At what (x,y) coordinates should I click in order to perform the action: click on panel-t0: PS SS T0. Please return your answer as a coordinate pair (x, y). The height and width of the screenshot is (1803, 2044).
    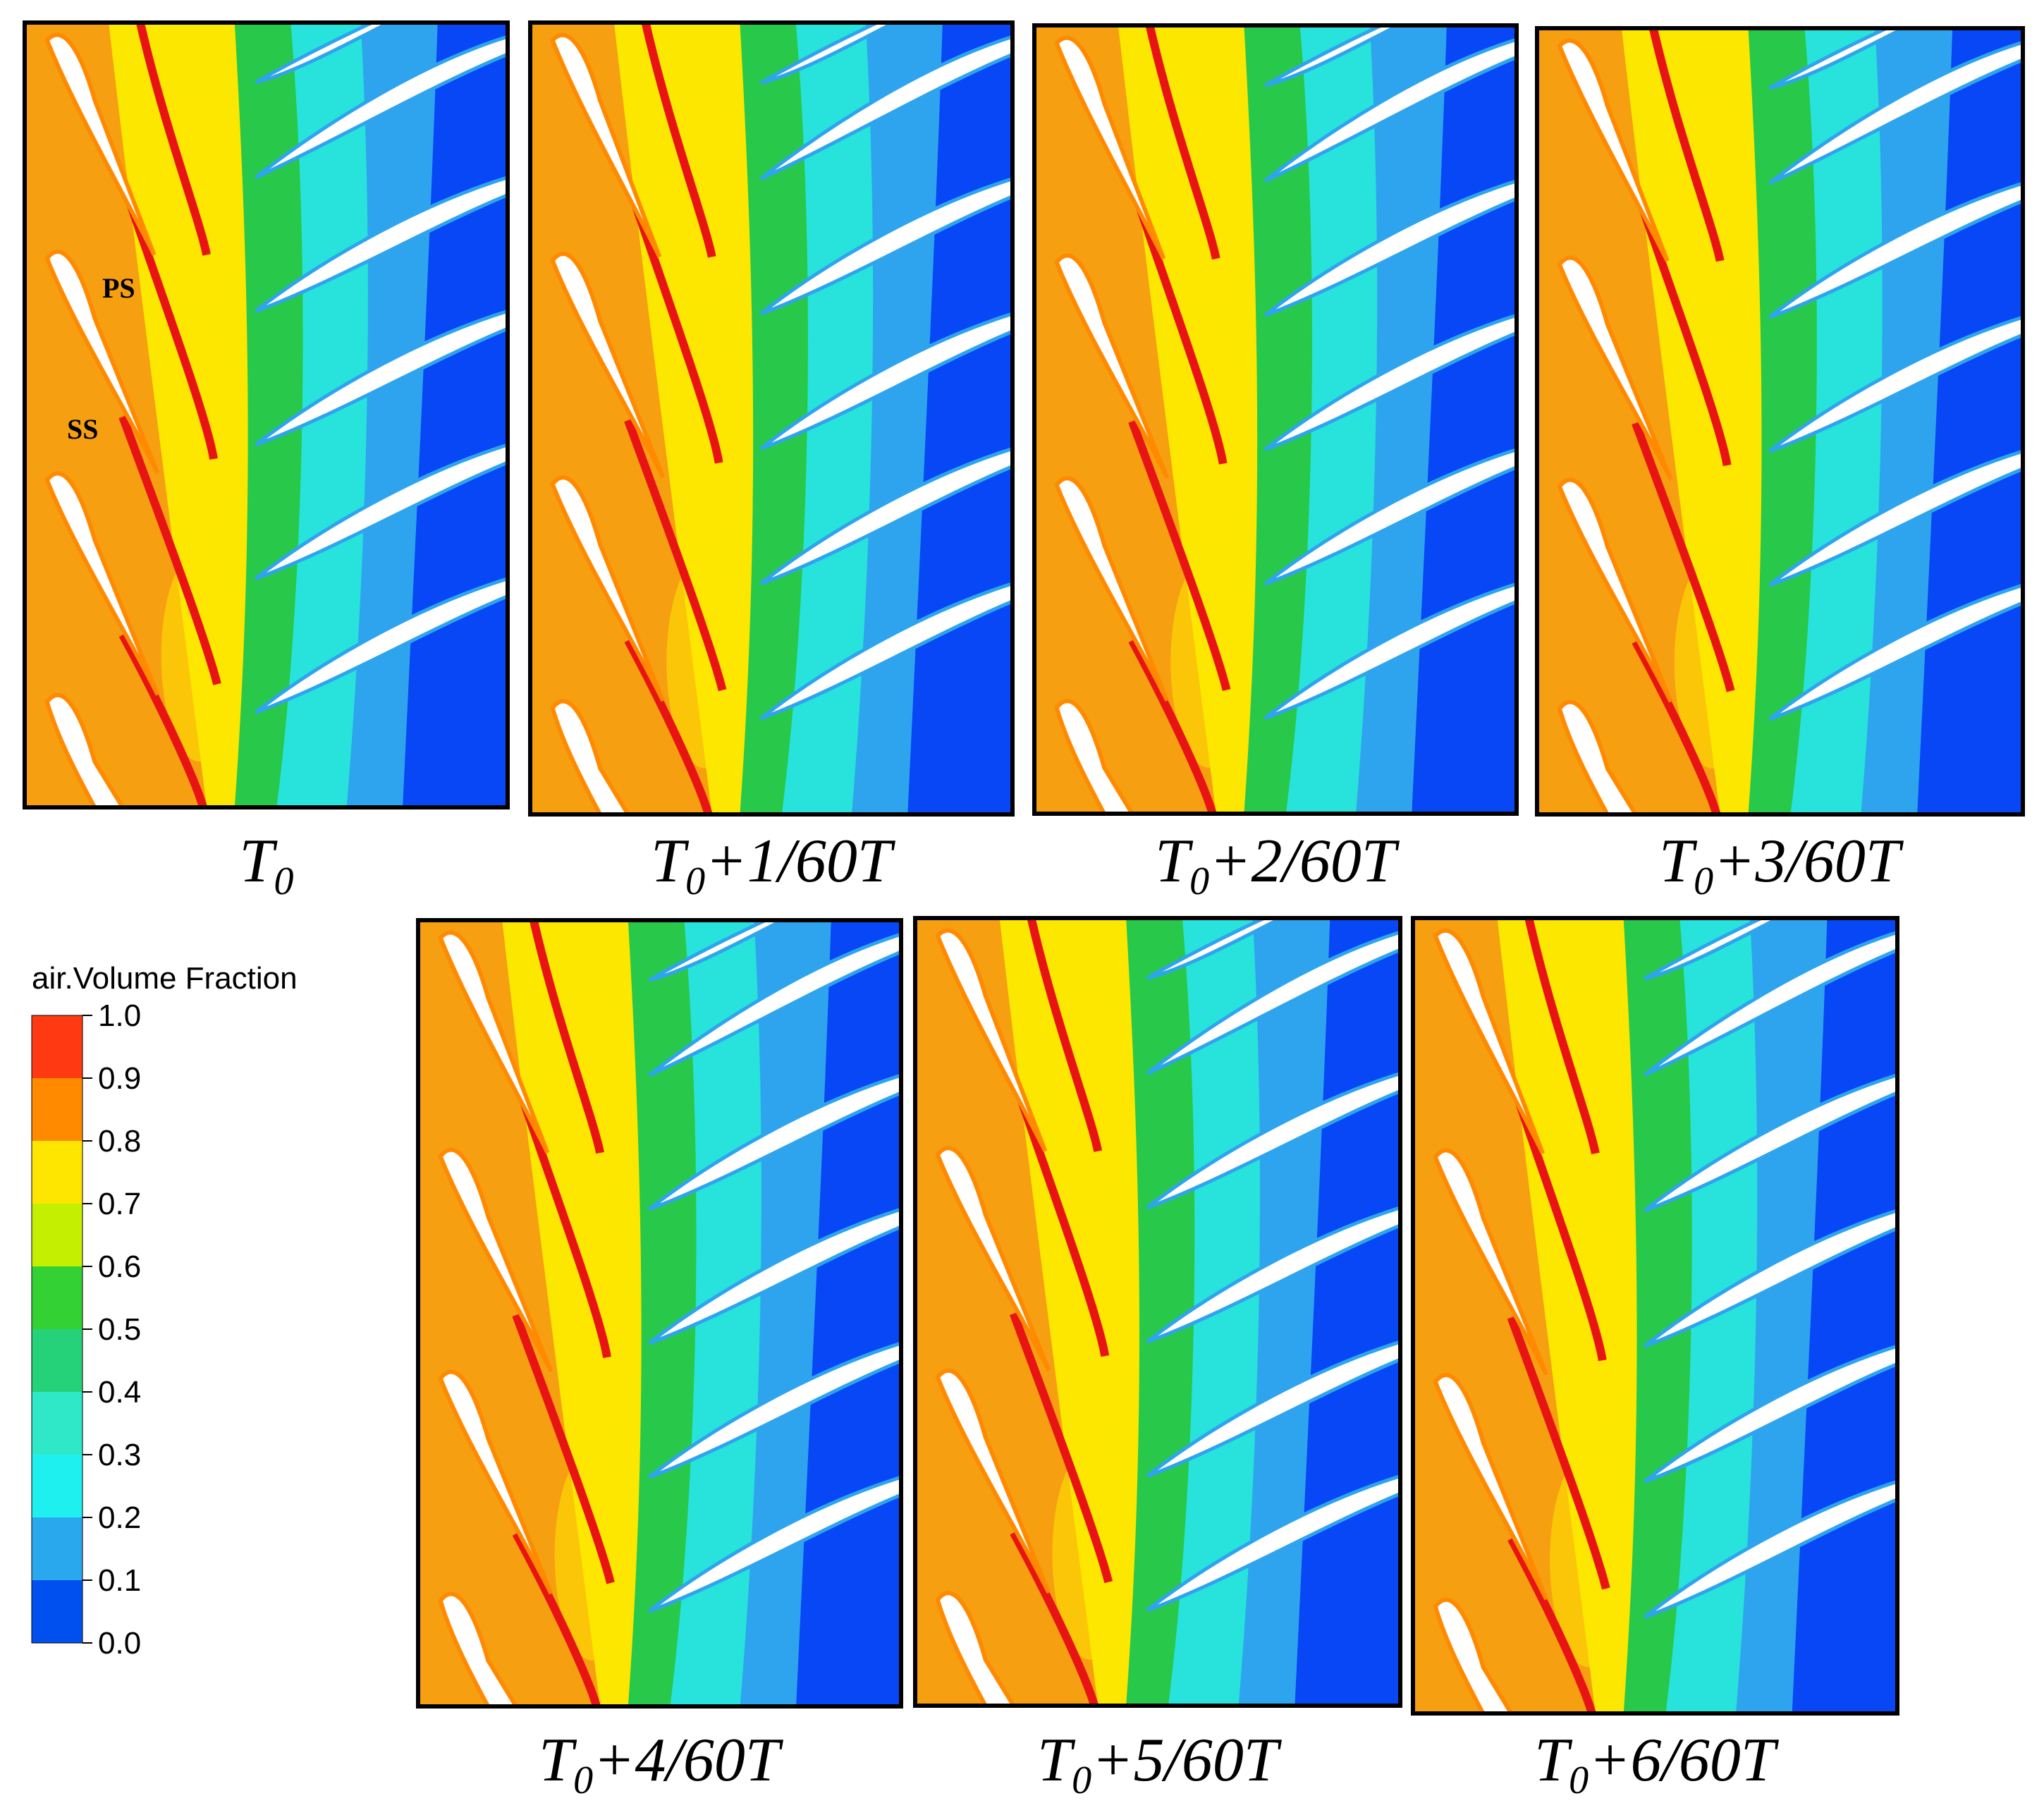
    Looking at the image, I should click on (266, 452).